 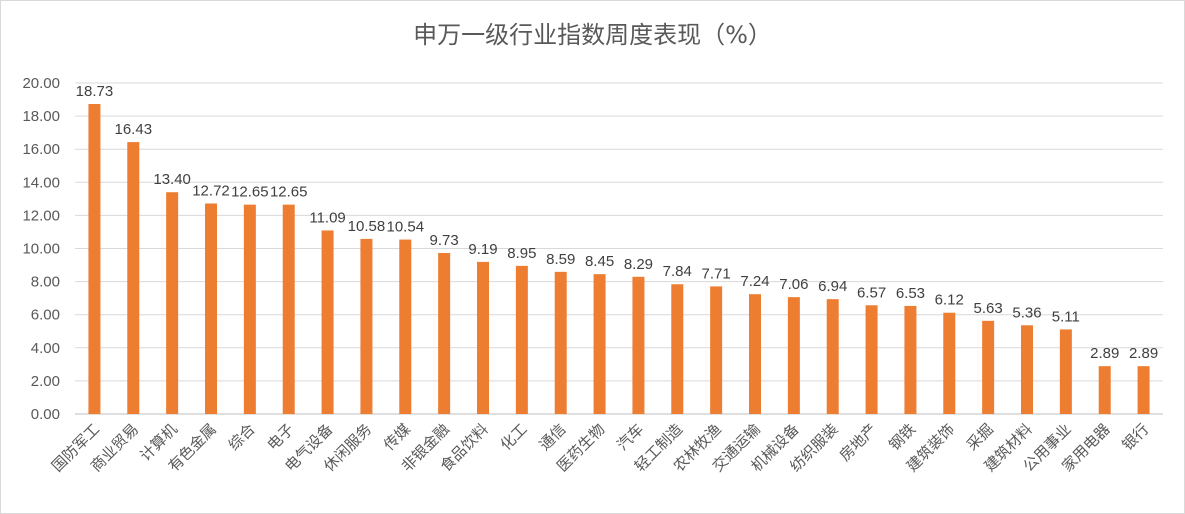 What do you see at coordinates (45, 381) in the screenshot?
I see `y-tick-label: 2.00` at bounding box center [45, 381].